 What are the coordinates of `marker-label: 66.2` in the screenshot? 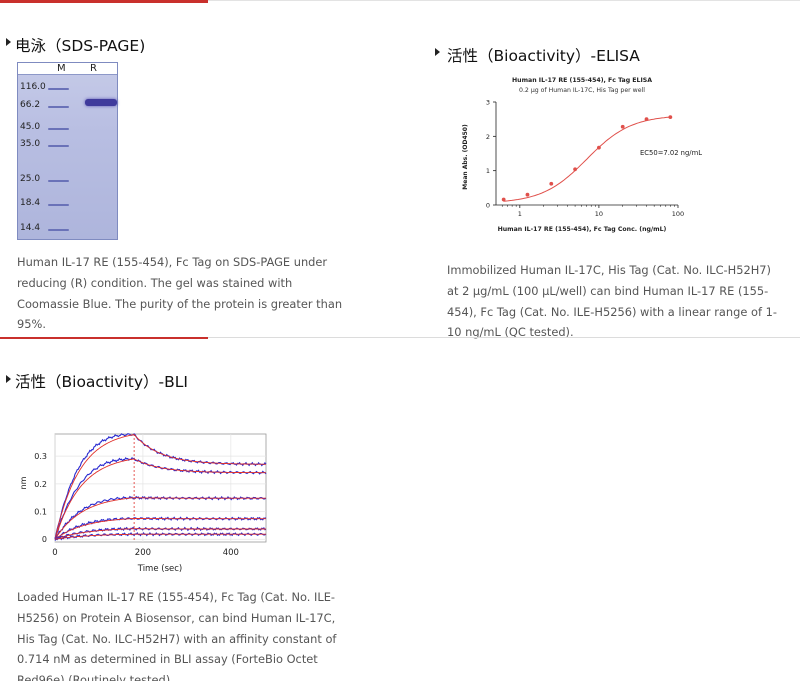 It's located at (30, 105).